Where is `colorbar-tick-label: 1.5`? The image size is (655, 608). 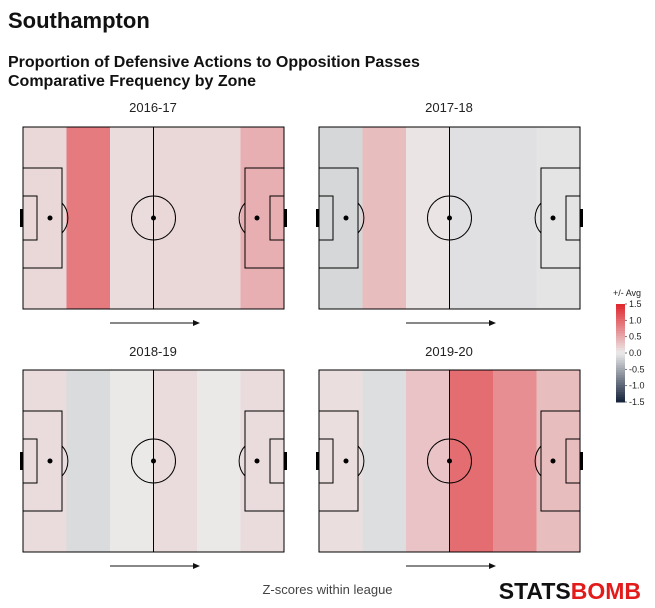
colorbar-tick-label: 1.5 is located at coordinates (635, 304).